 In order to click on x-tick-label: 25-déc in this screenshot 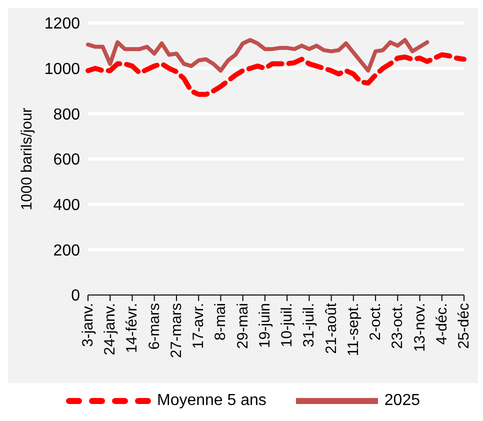, I will do `click(464, 325)`.